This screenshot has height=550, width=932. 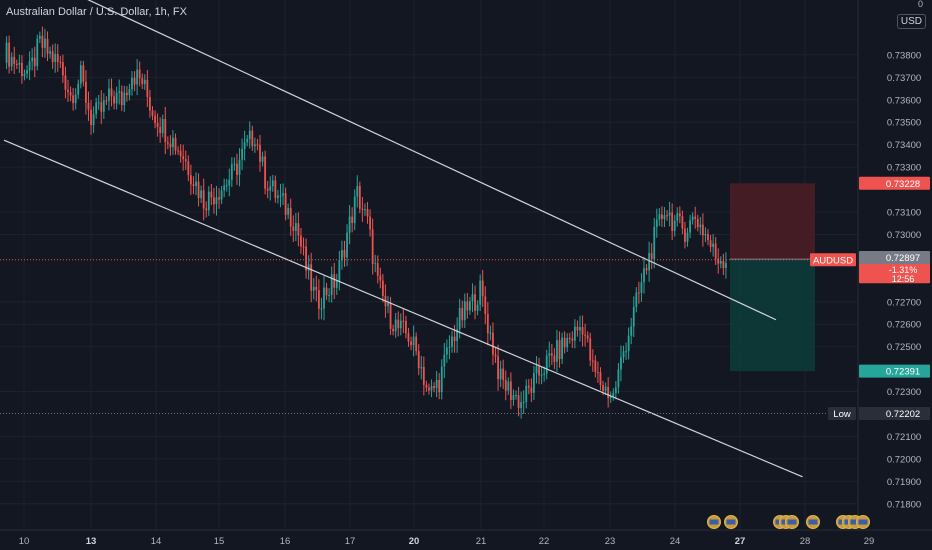 What do you see at coordinates (772, 277) in the screenshot?
I see `position-zones` at bounding box center [772, 277].